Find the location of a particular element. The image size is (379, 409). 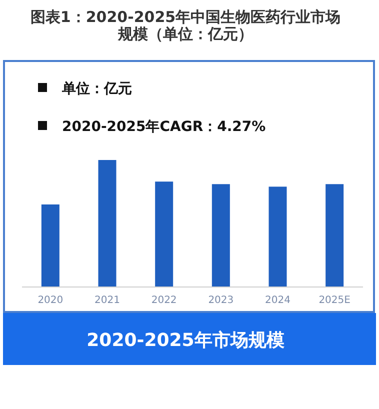

text: 2020-2025年CAGR：4.27% is located at coordinates (164, 127).